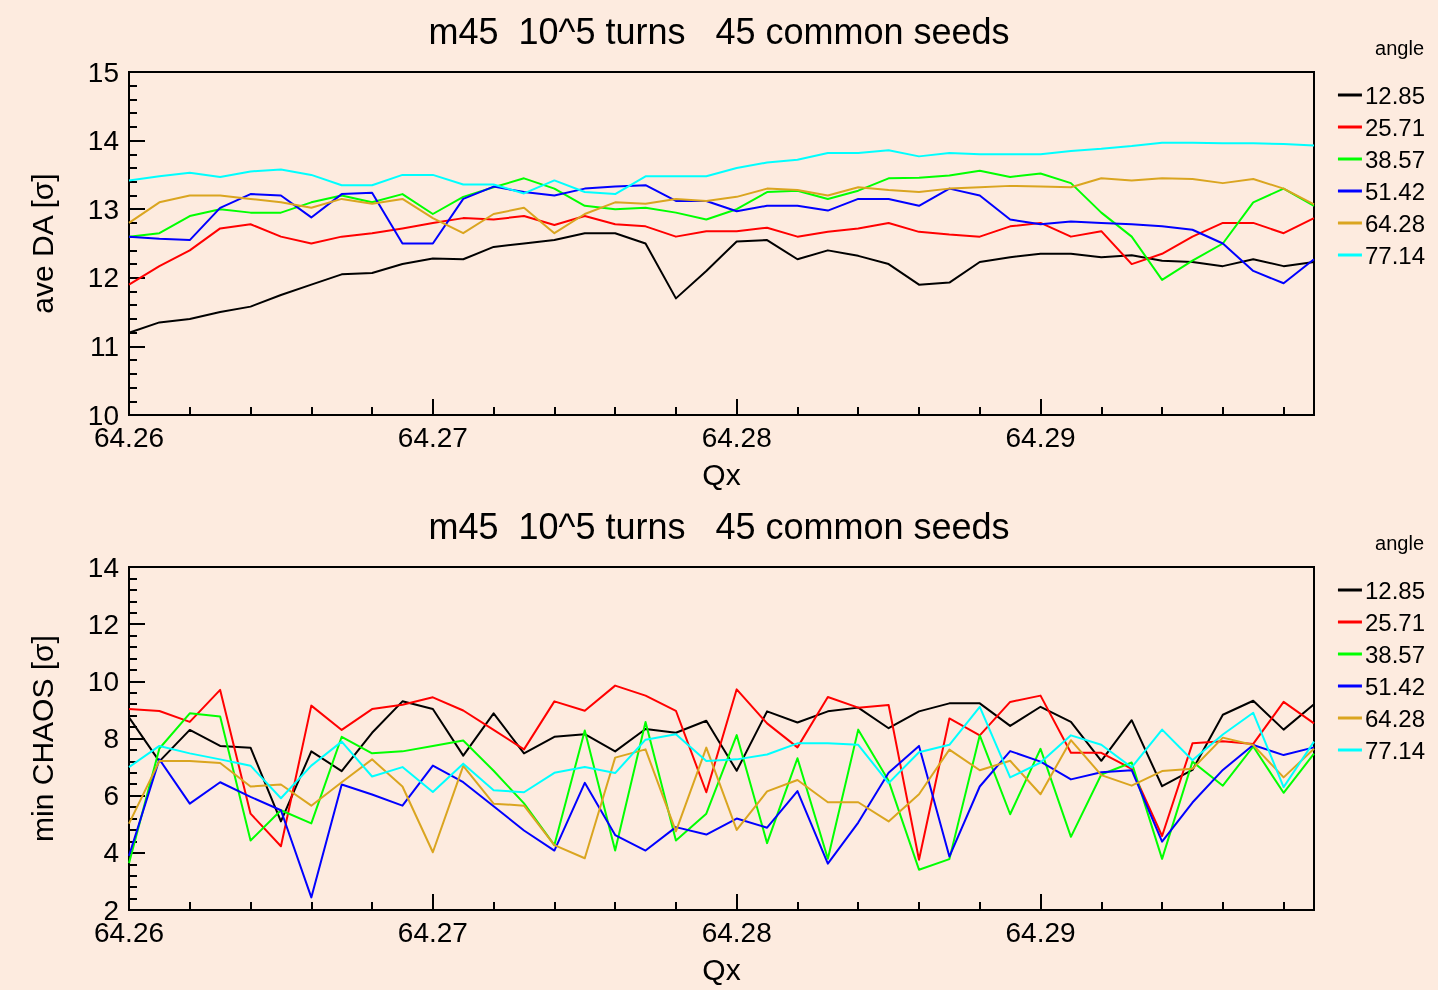 This screenshot has height=990, width=1438. Describe the element at coordinates (103, 72) in the screenshot. I see `y-tick-label: 15` at that location.